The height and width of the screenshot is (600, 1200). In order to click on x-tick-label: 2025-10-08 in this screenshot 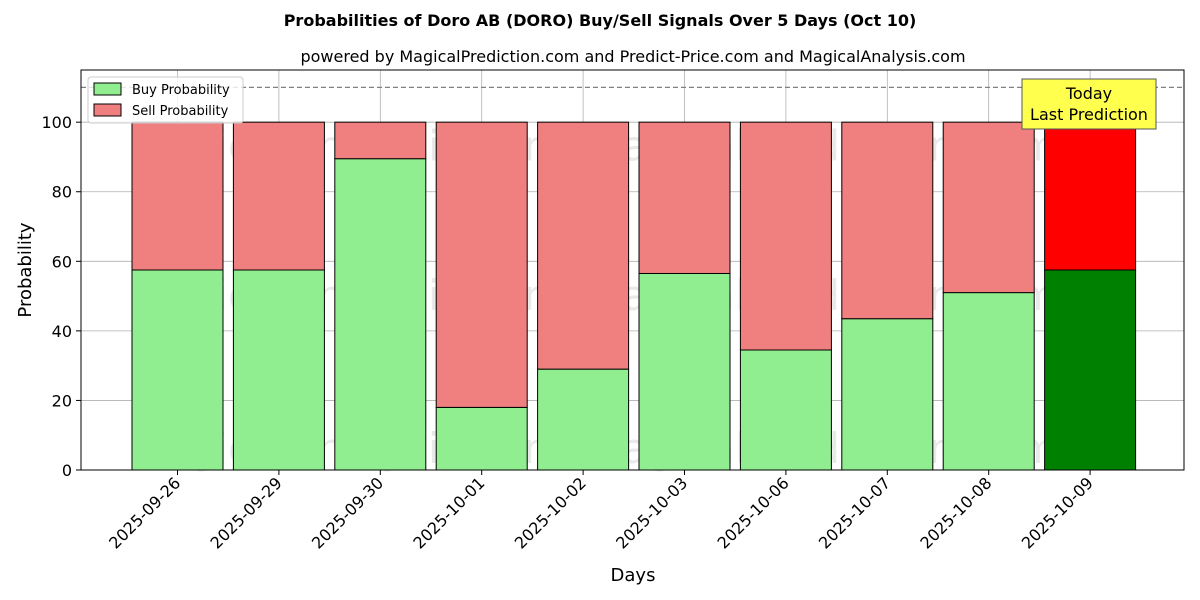, I will do `click(955, 512)`.